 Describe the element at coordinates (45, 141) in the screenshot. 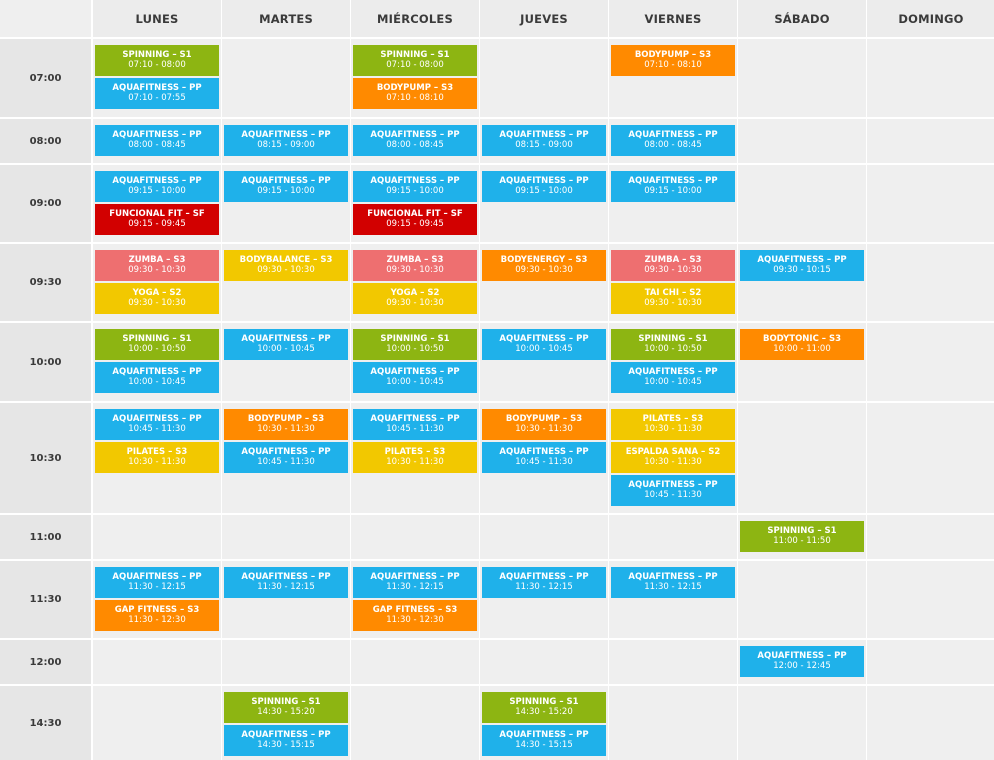

I see `time-slot-label: 08:00` at that location.